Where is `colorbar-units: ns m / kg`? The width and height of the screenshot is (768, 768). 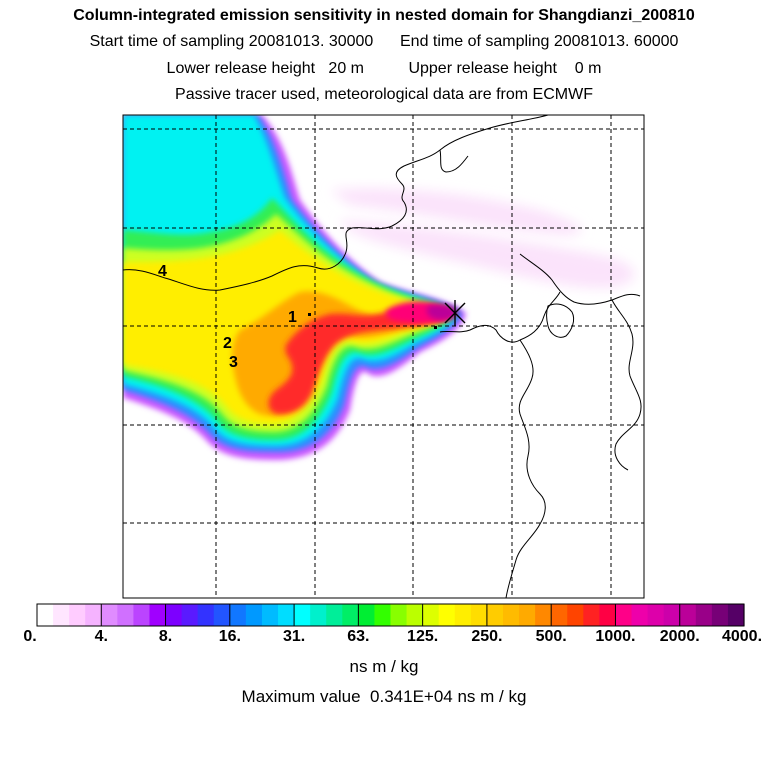
colorbar-units: ns m / kg is located at coordinates (384, 666).